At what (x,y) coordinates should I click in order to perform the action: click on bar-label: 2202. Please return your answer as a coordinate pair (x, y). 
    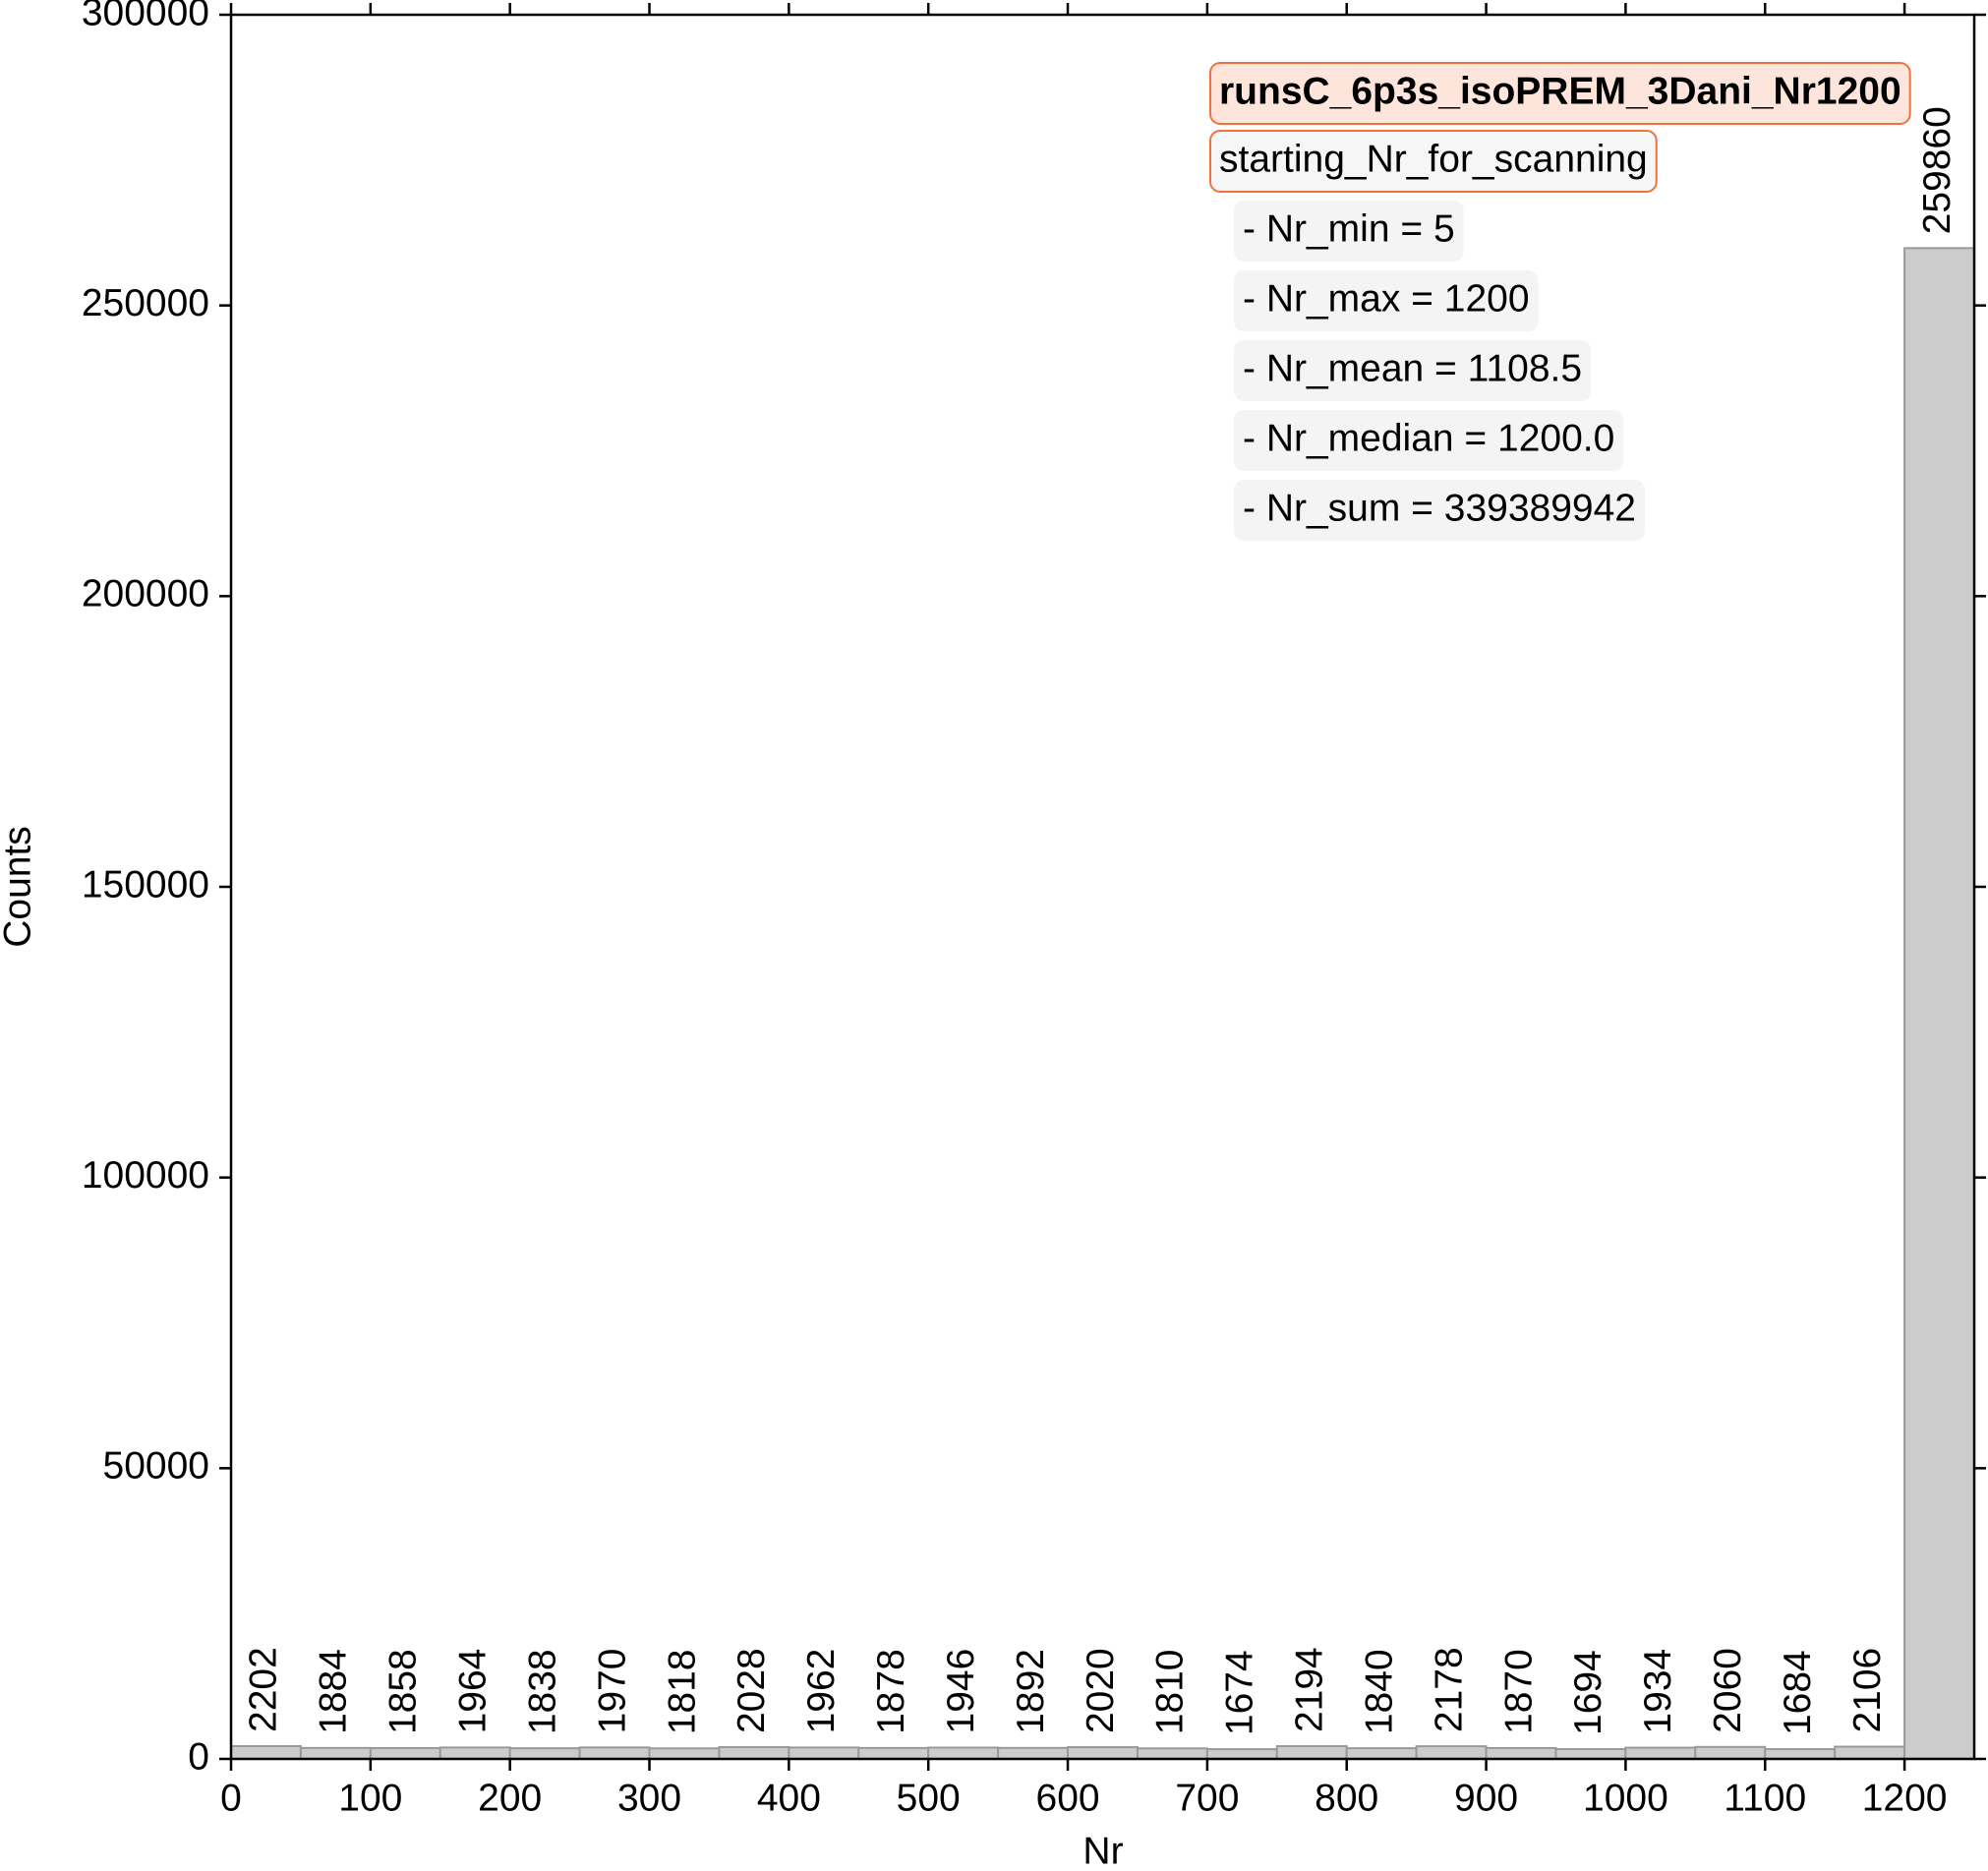
    Looking at the image, I should click on (264, 1690).